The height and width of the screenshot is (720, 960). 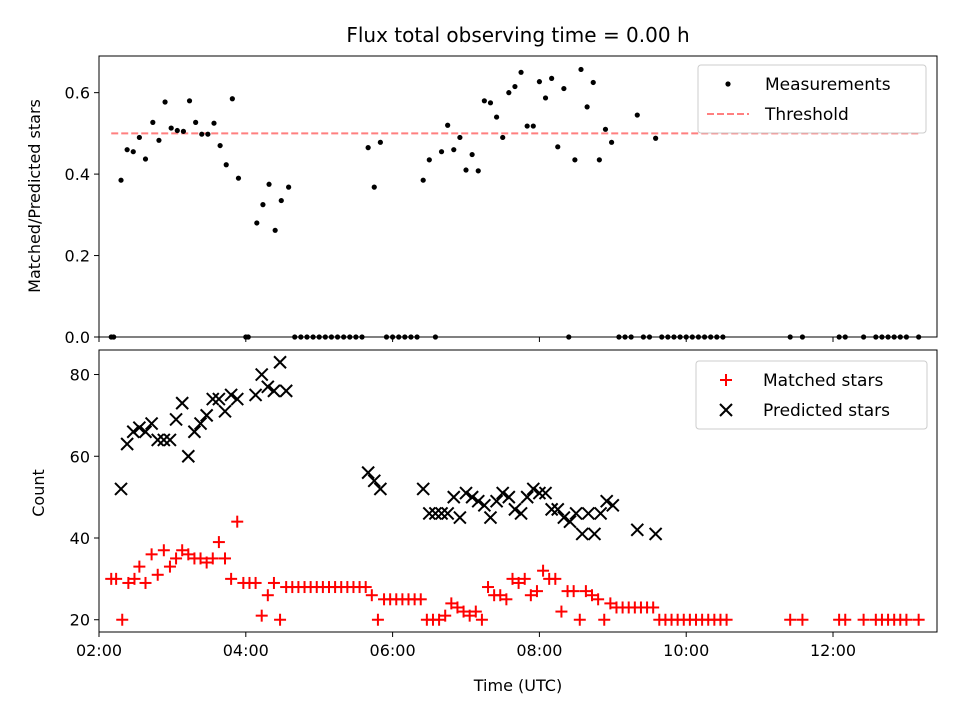 I want to click on bottom-y-axis-label: Count, so click(x=38, y=493).